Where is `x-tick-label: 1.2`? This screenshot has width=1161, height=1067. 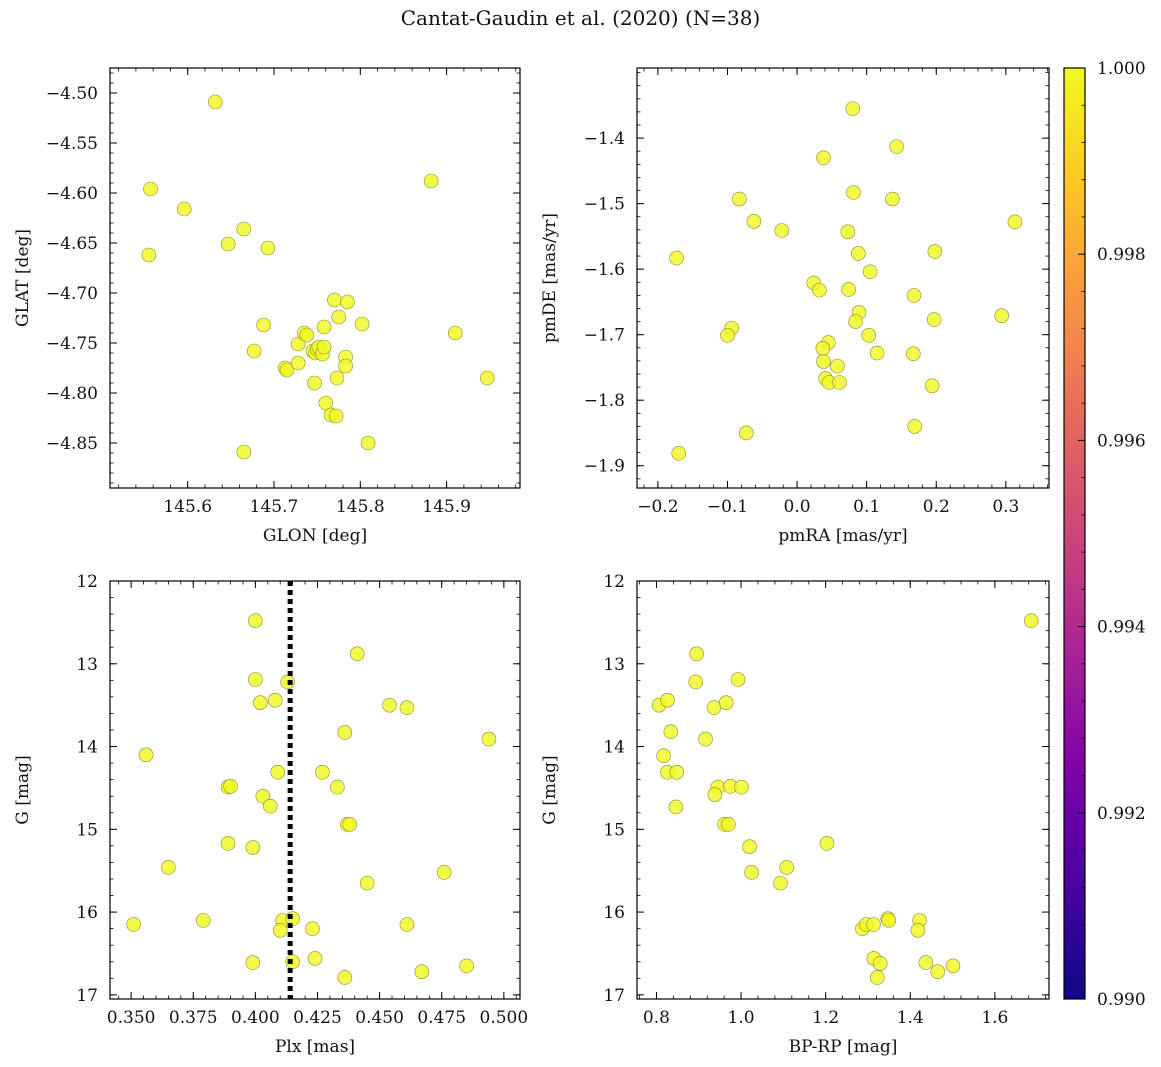 x-tick-label: 1.2 is located at coordinates (825, 1018).